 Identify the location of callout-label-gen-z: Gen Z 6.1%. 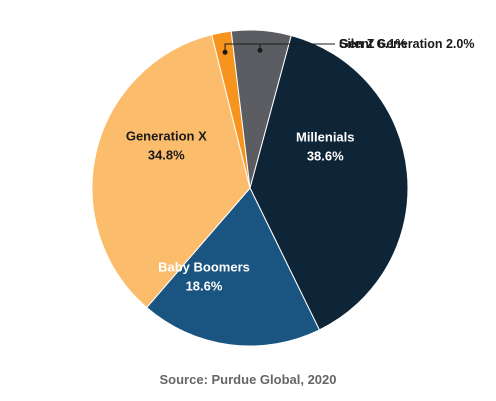
(372, 44).